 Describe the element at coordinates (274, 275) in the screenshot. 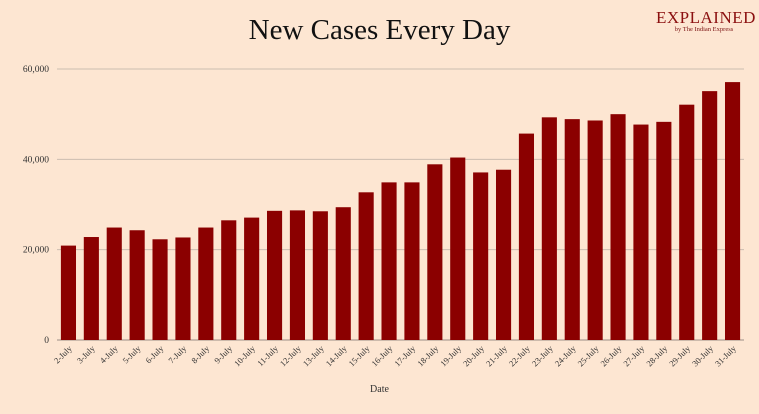

I see `bar-11-July` at that location.